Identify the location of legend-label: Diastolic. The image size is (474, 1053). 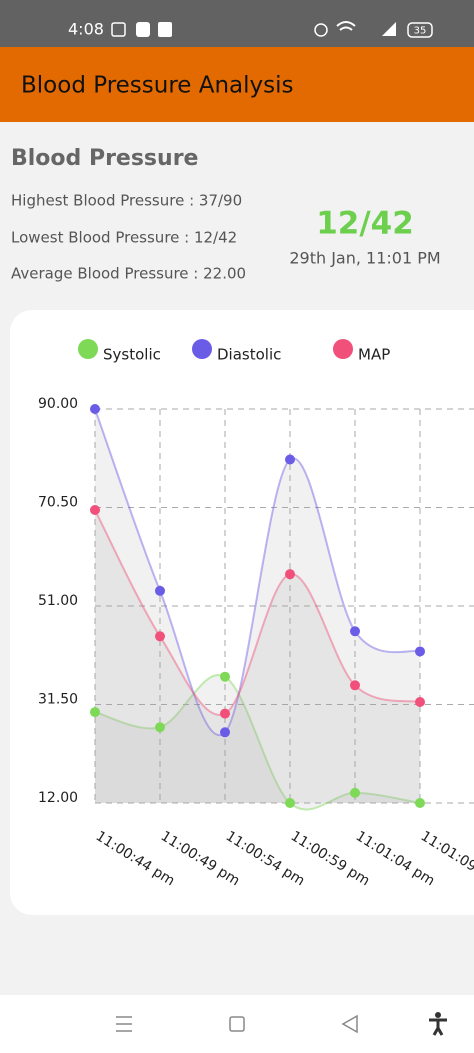
(249, 355).